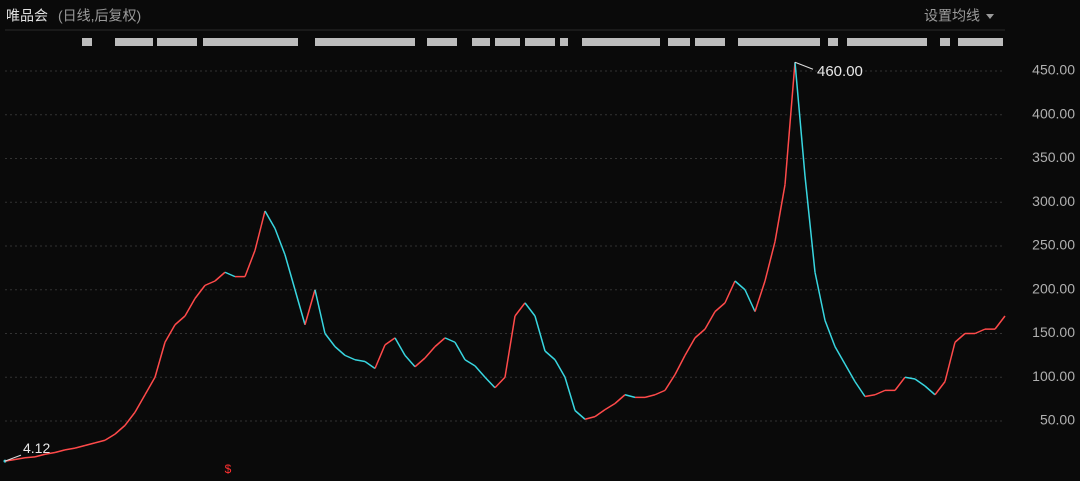 This screenshot has height=481, width=1080. Describe the element at coordinates (1053, 332) in the screenshot. I see `y-tick-label: 150.00` at that location.